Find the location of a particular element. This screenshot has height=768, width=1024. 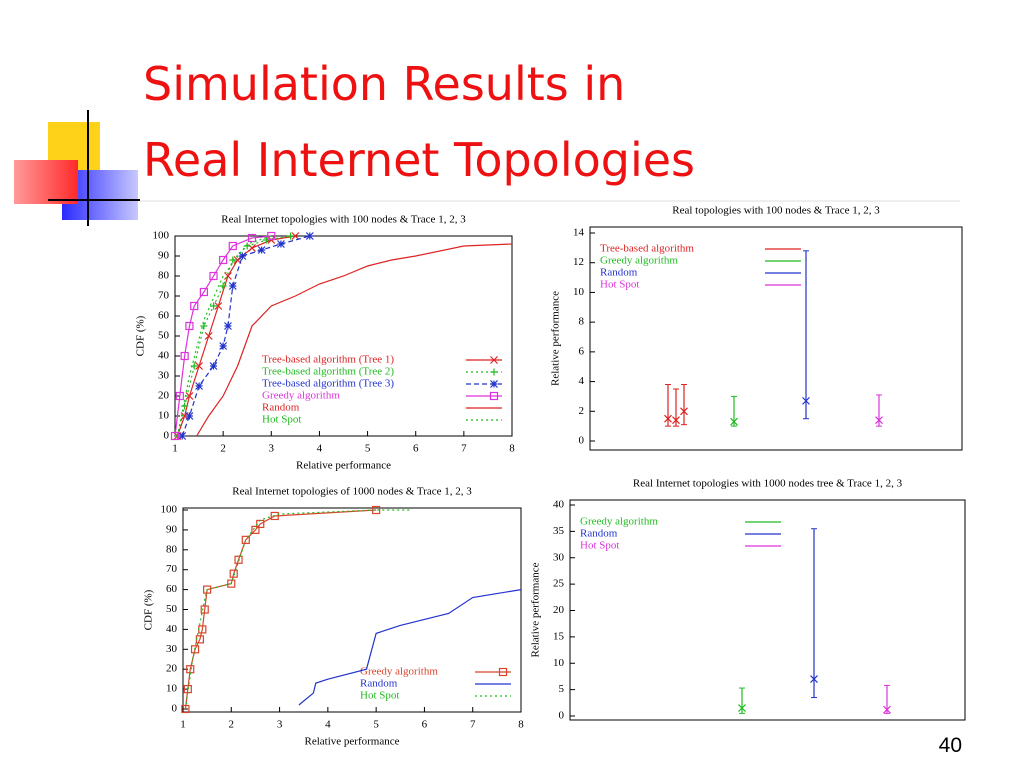

x-tick-label: 8 is located at coordinates (521, 725).